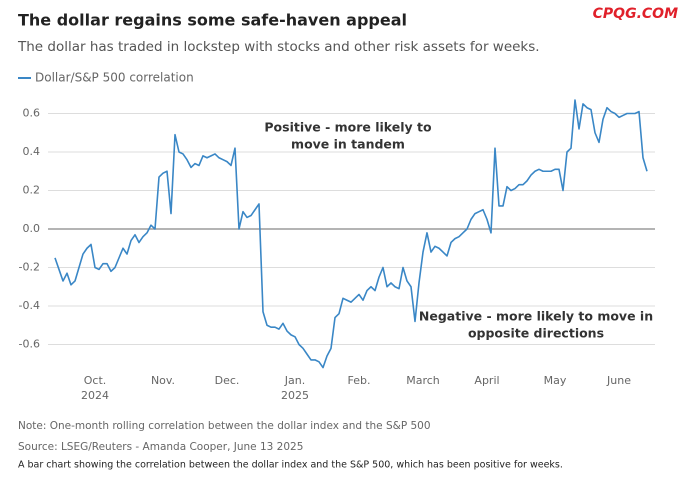 The height and width of the screenshot is (484, 688). Describe the element at coordinates (32, 228) in the screenshot. I see `y-tick-label: 0.0` at that location.